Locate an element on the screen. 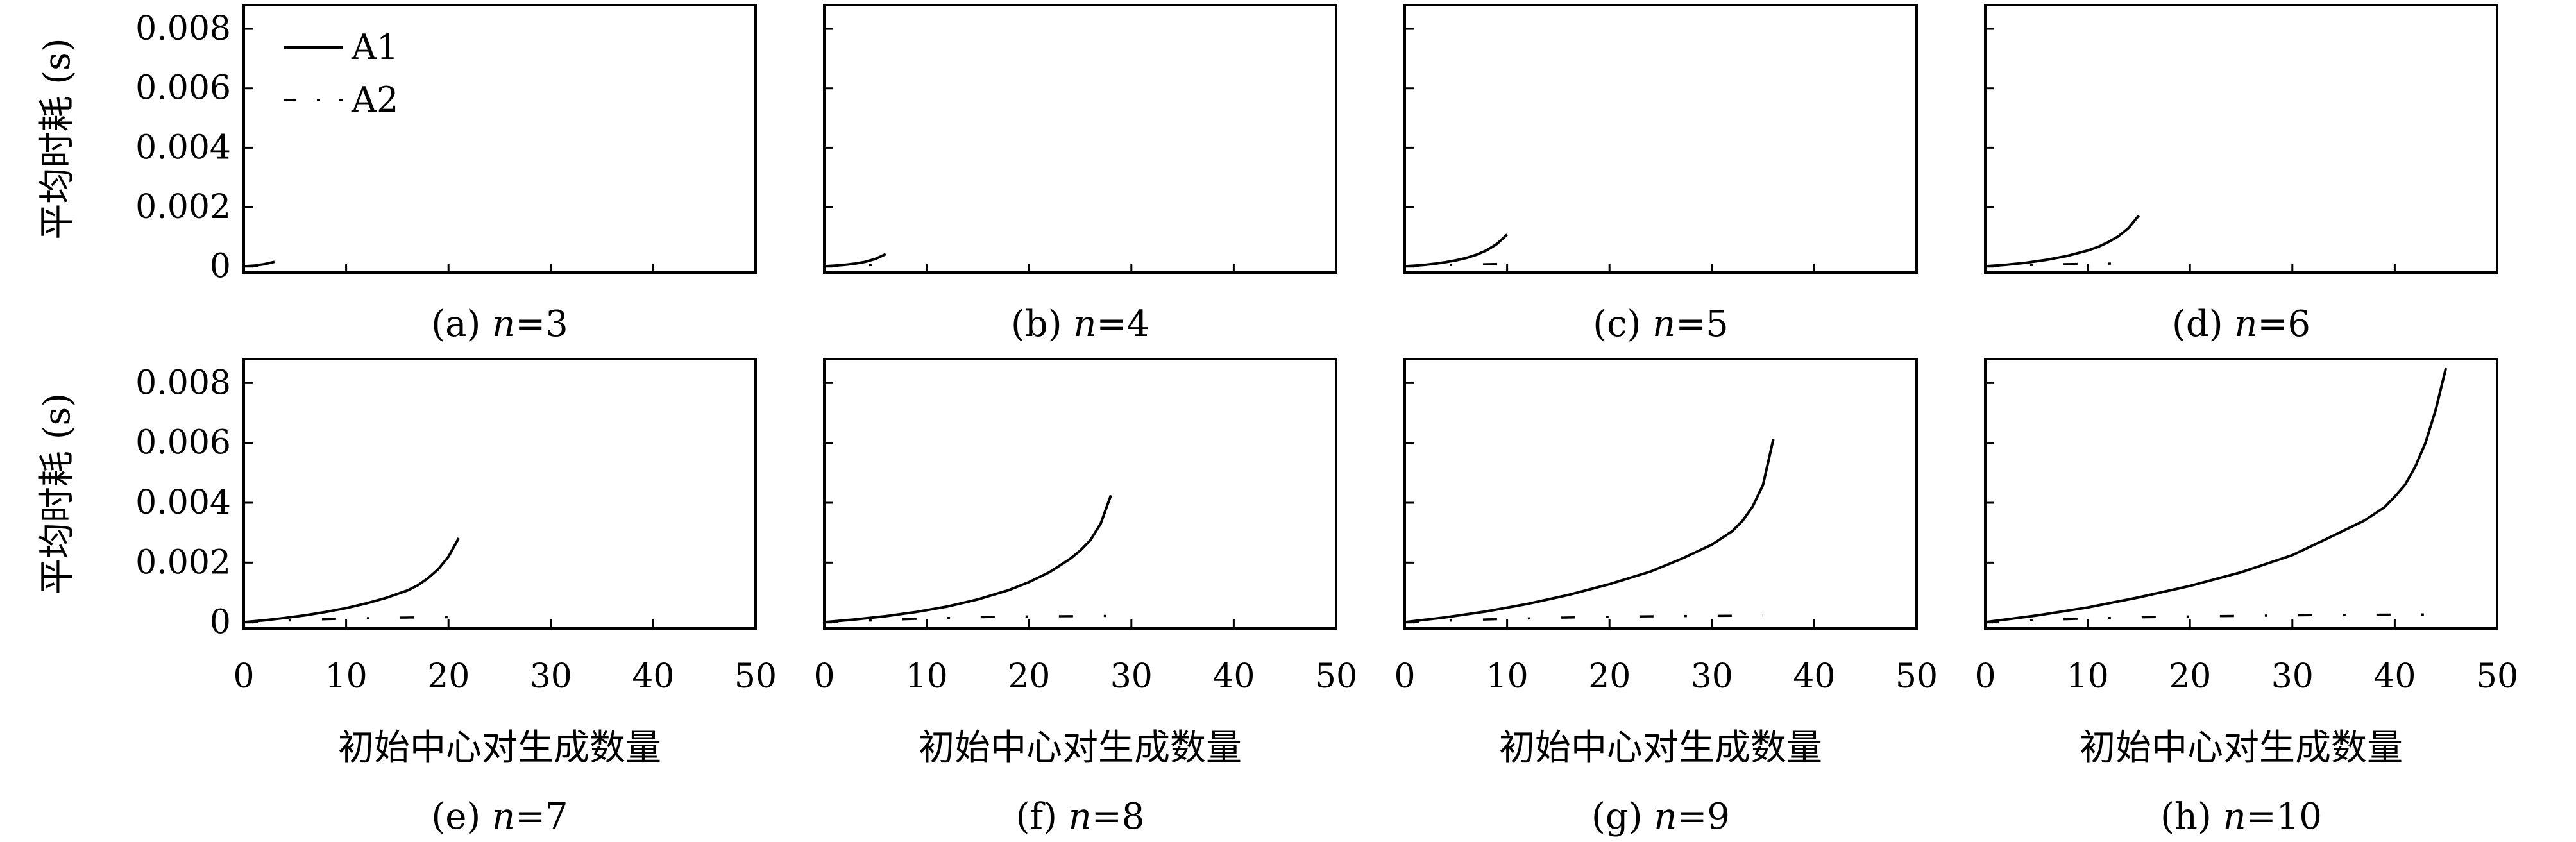 Image resolution: width=2576 pixels, height=842 pixels. panel-caption: (a) n=3 is located at coordinates (499, 324).